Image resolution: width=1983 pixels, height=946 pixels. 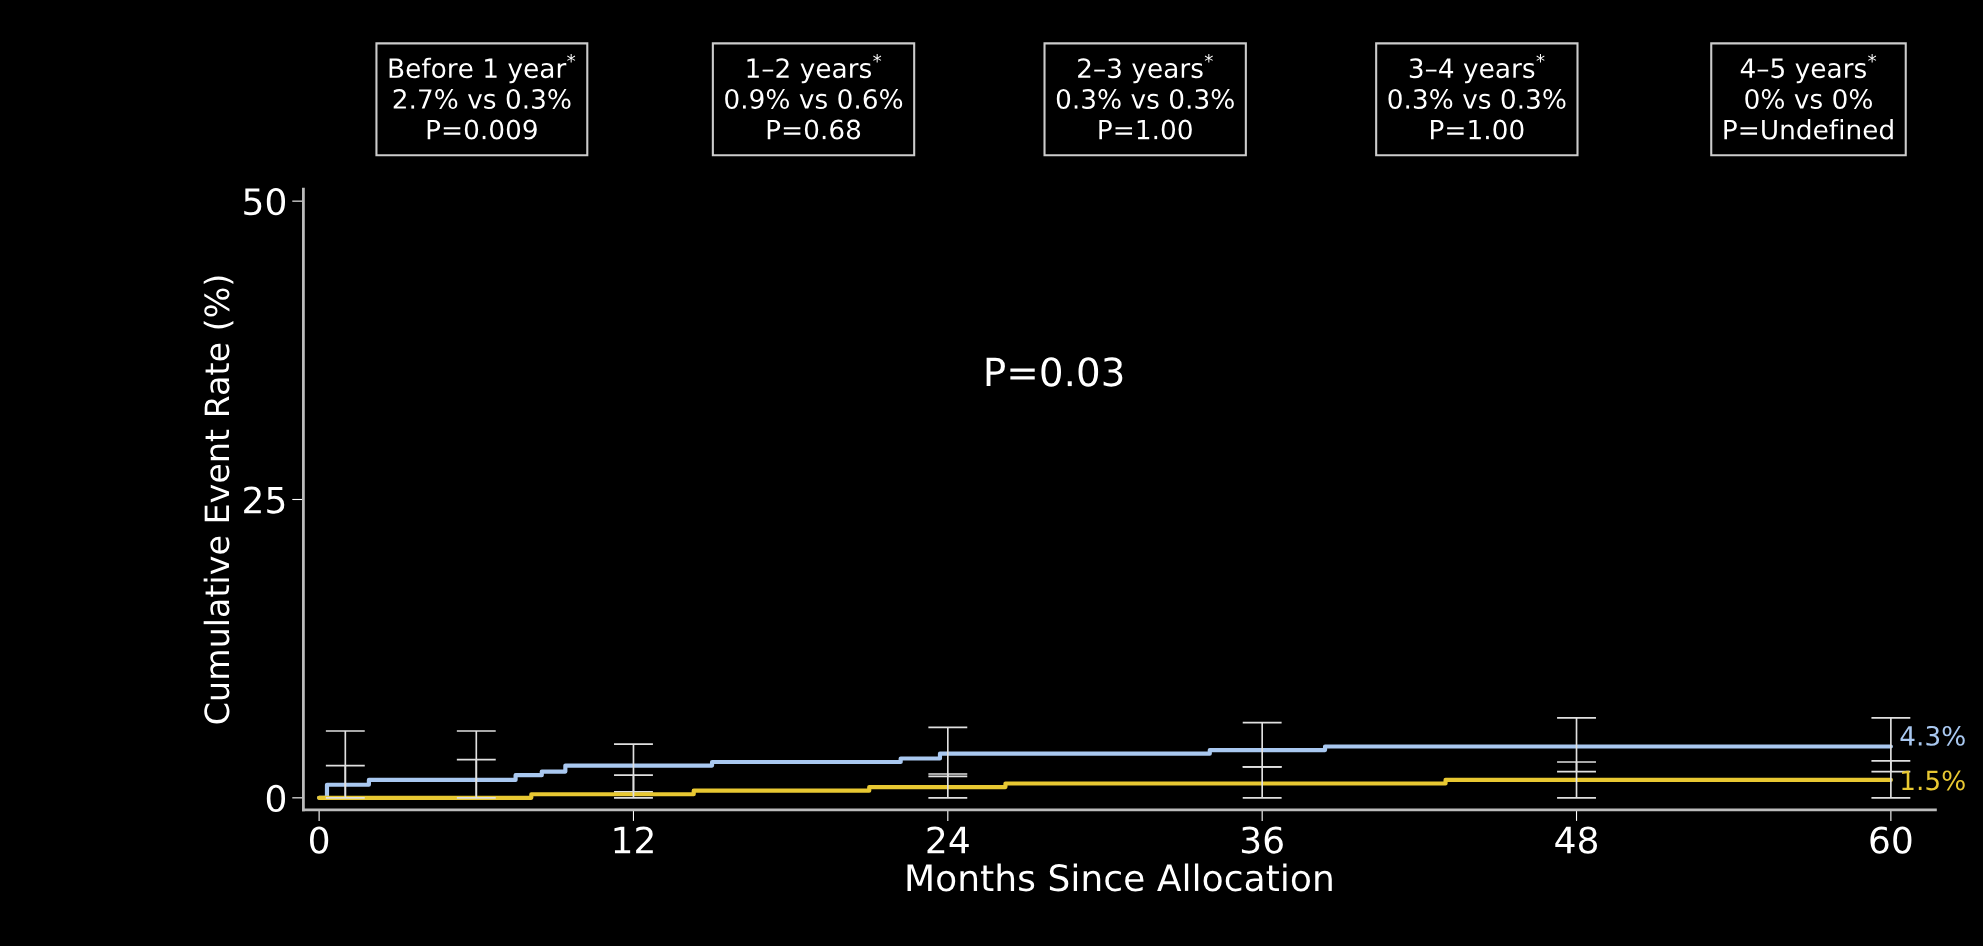 I want to click on x-axis-title: Months Since Allocation, so click(x=1119, y=877).